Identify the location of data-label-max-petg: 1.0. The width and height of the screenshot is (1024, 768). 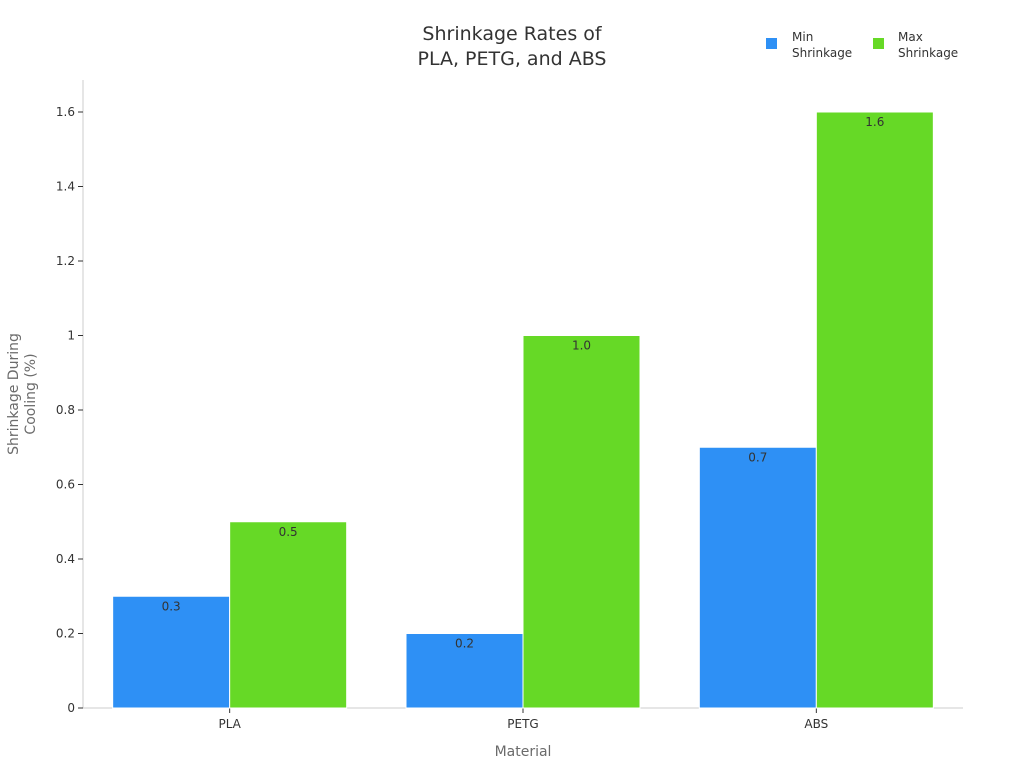
(581, 346).